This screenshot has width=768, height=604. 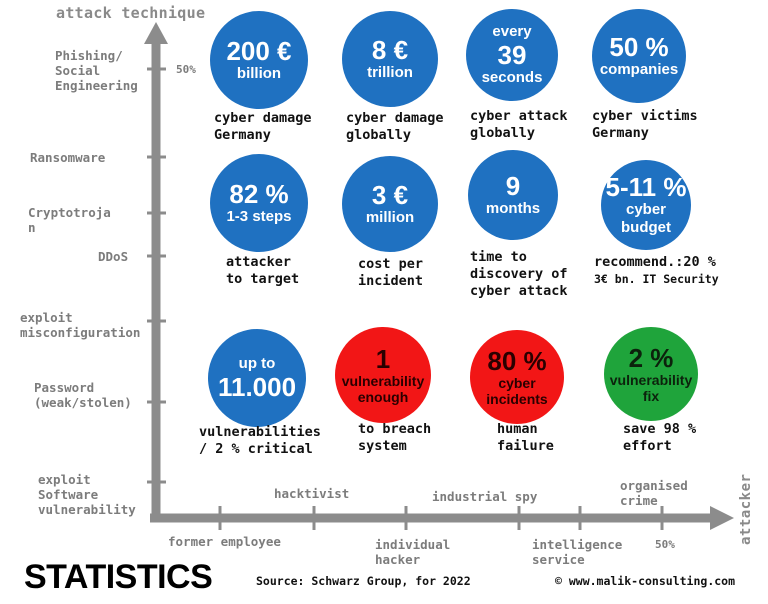 What do you see at coordinates (68, 157) in the screenshot?
I see `y-label-ransomware: Ransomware` at bounding box center [68, 157].